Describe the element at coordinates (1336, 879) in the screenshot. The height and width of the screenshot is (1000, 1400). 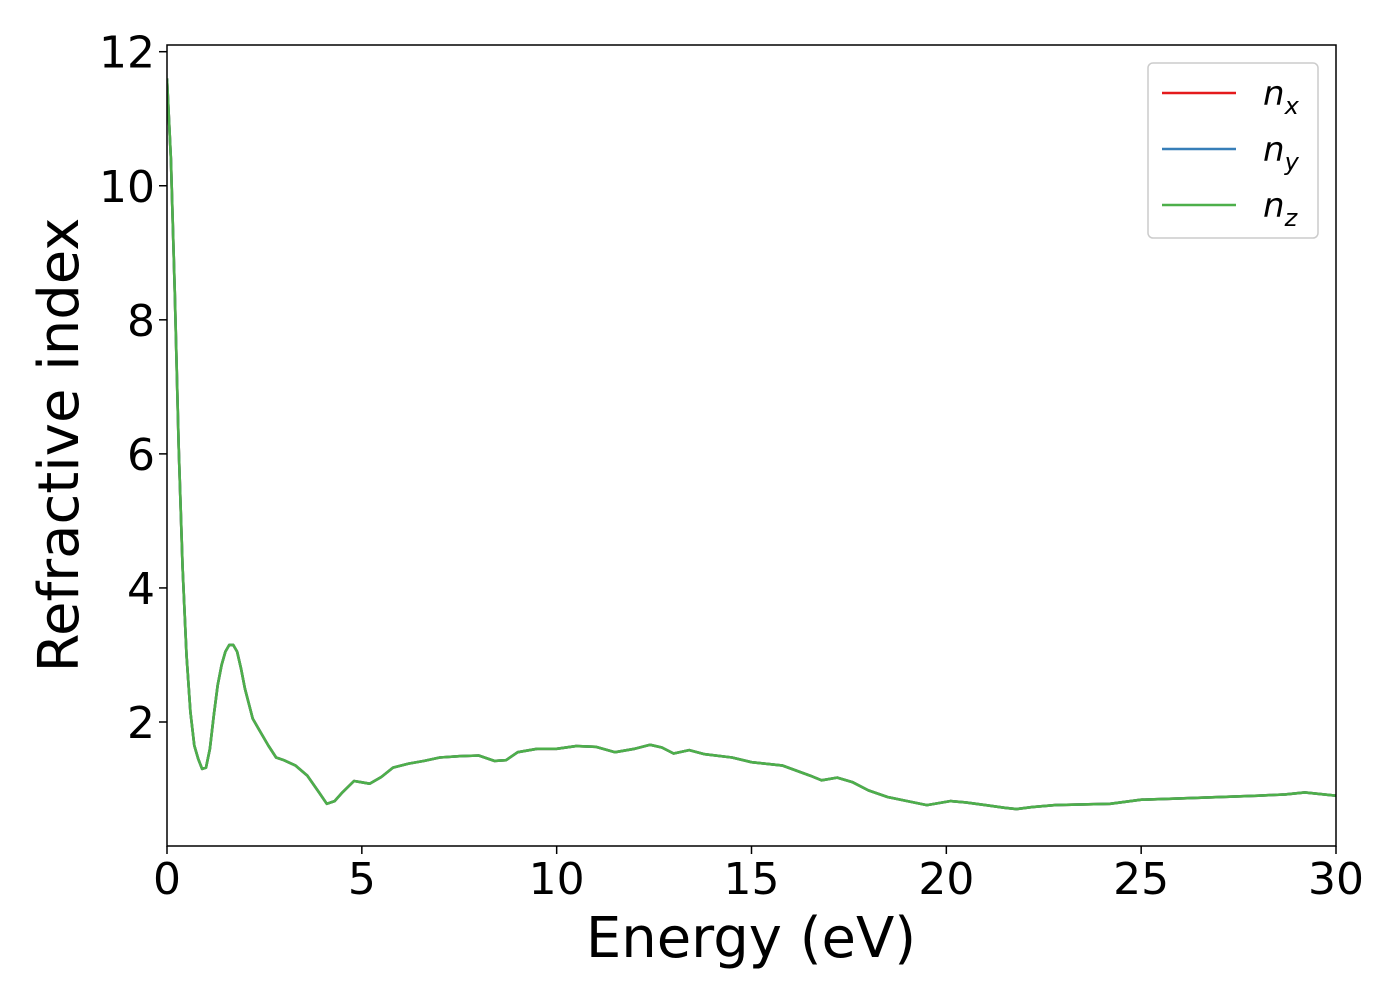
I see `x-tick-label: 30` at that location.